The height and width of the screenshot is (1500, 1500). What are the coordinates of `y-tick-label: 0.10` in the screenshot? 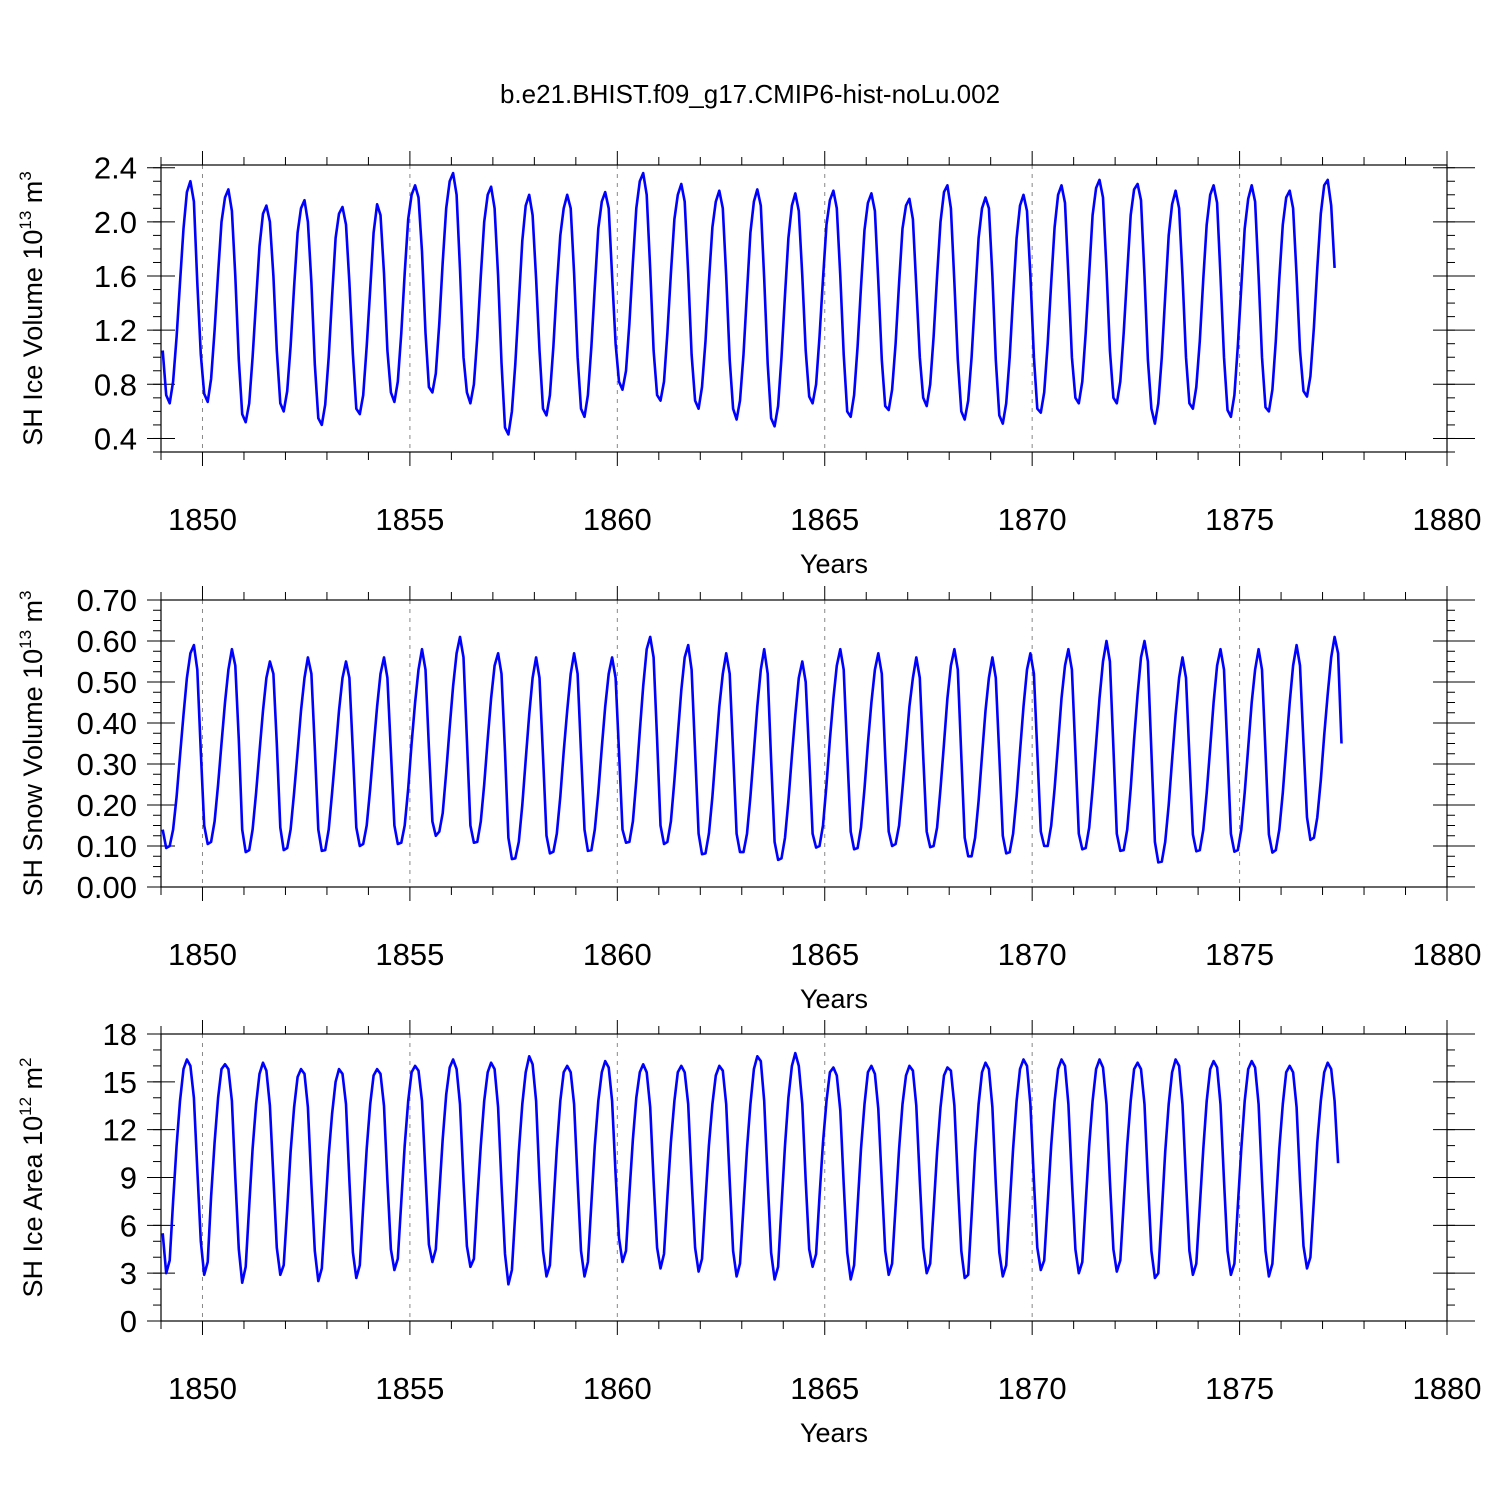 It's located at (107, 846).